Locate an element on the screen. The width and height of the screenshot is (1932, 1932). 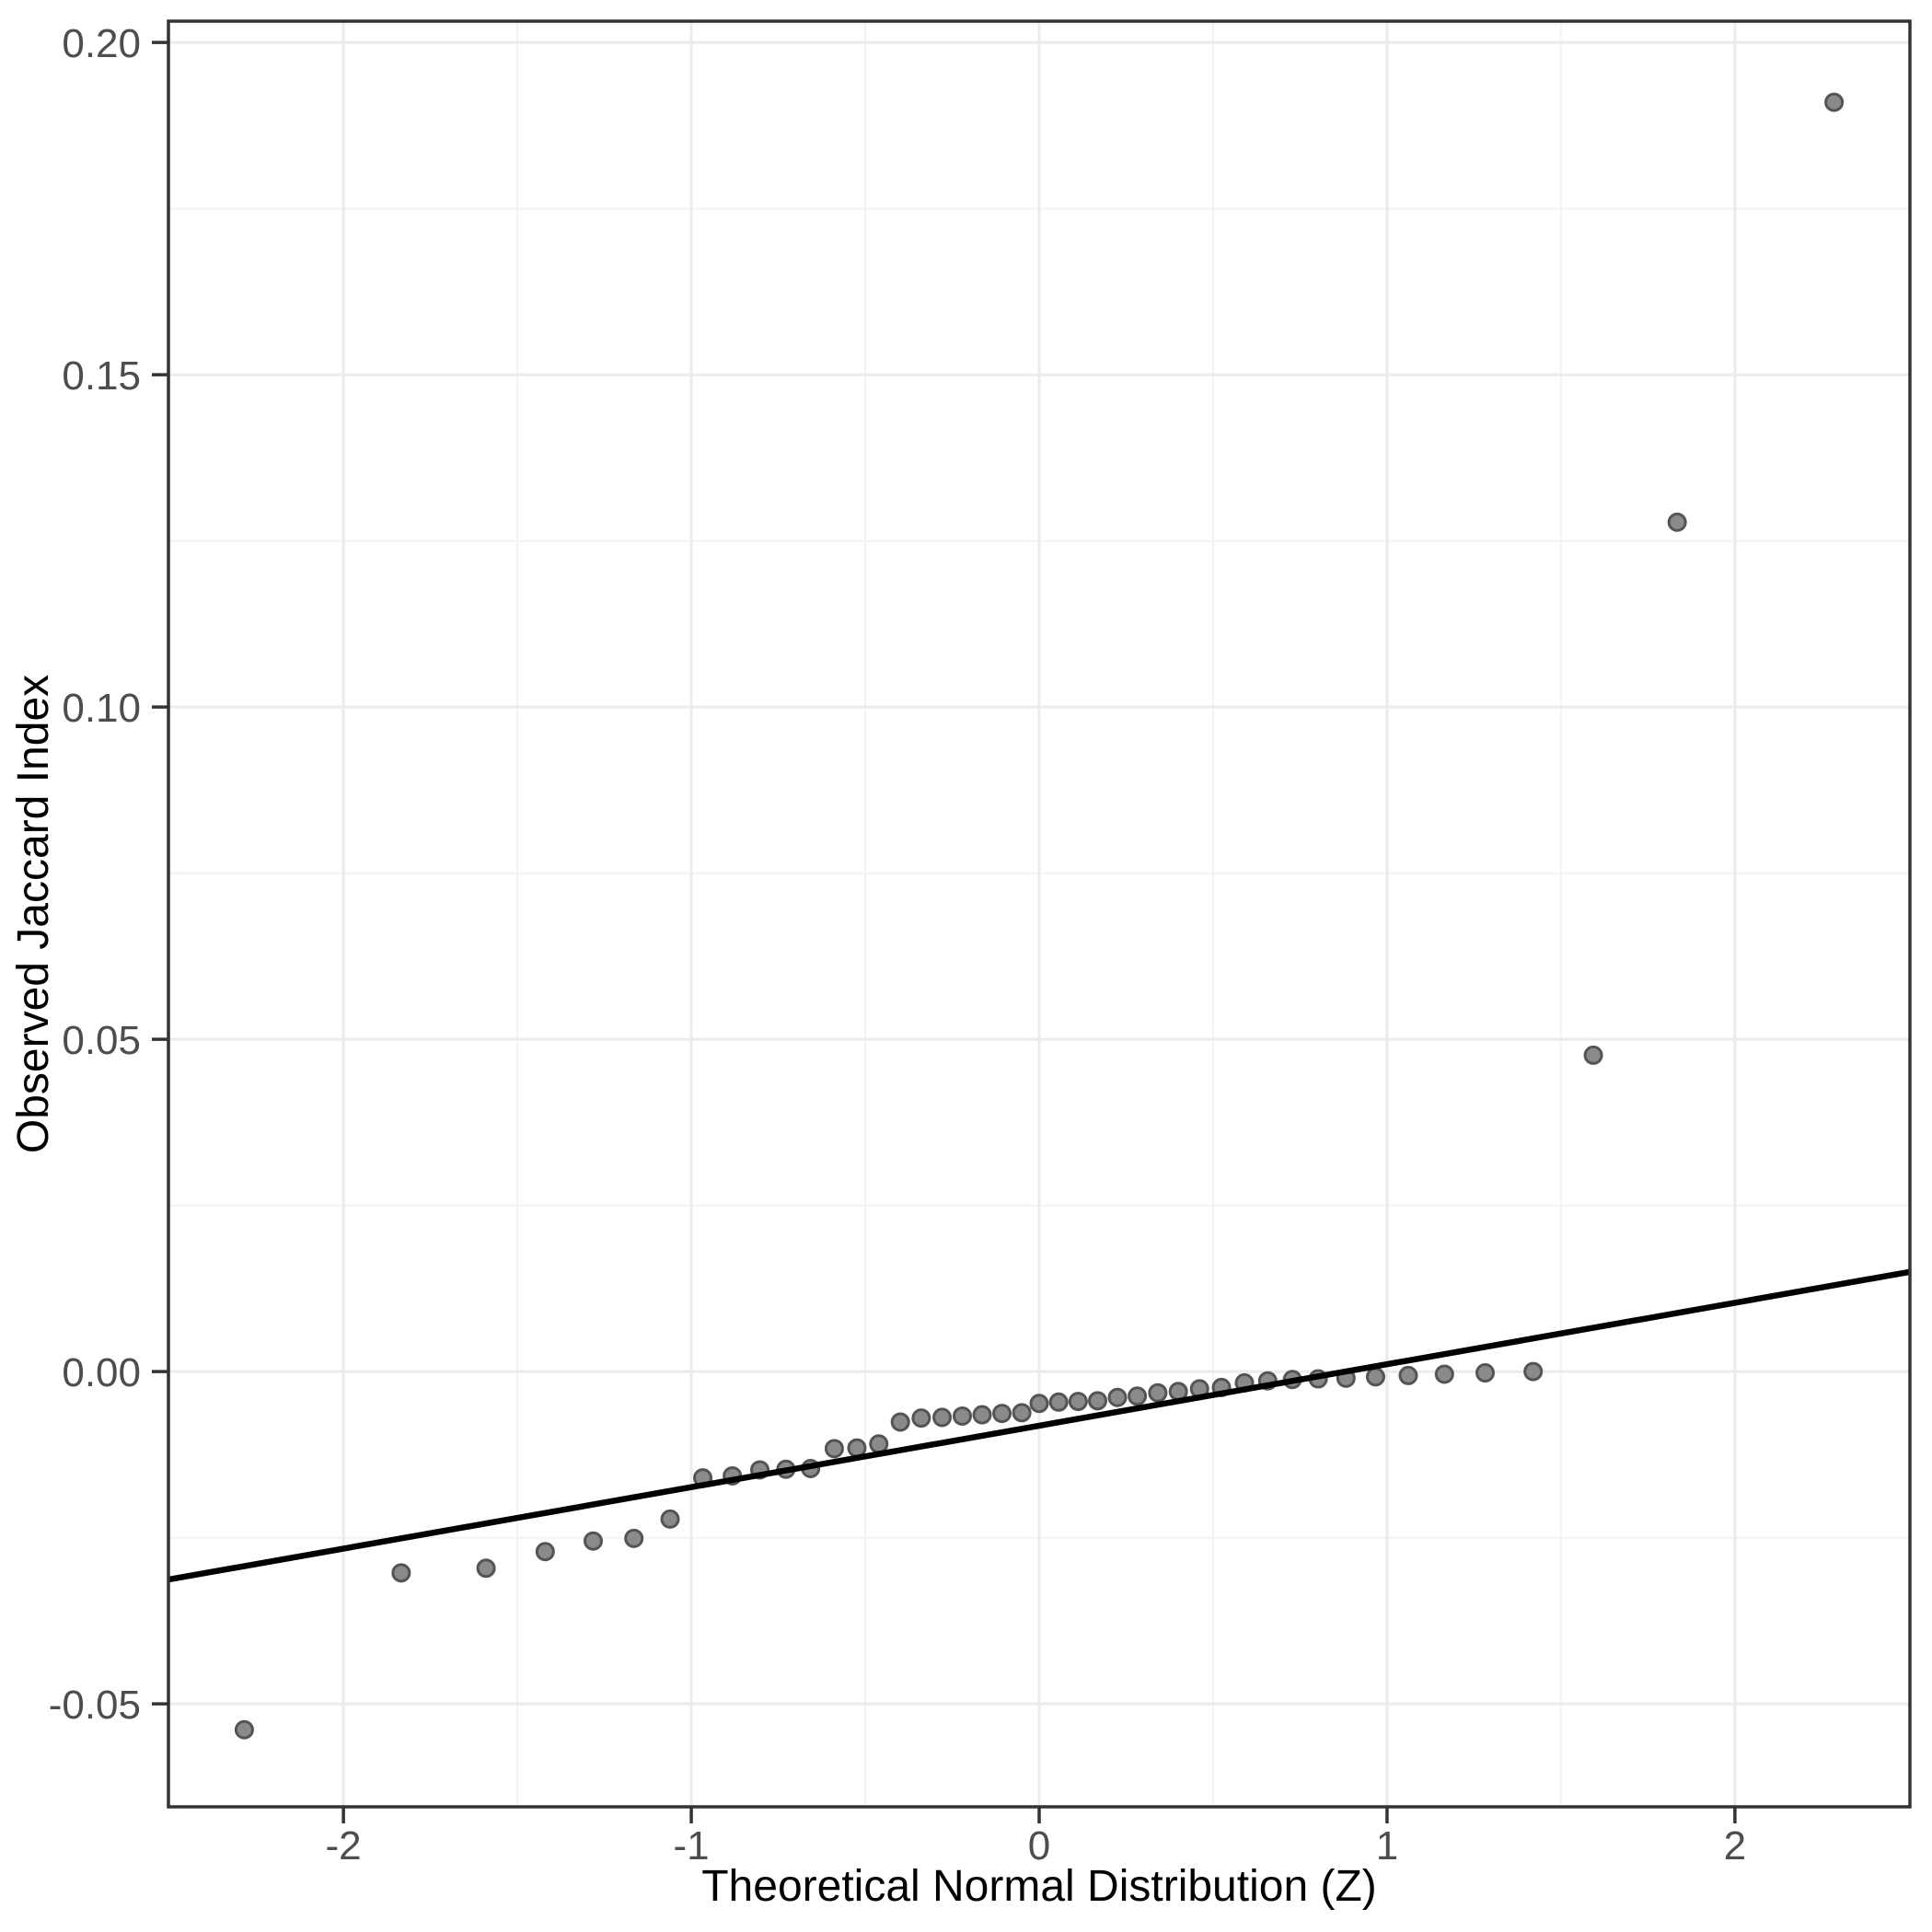
y-tick-label: 0.20 is located at coordinates (102, 44).